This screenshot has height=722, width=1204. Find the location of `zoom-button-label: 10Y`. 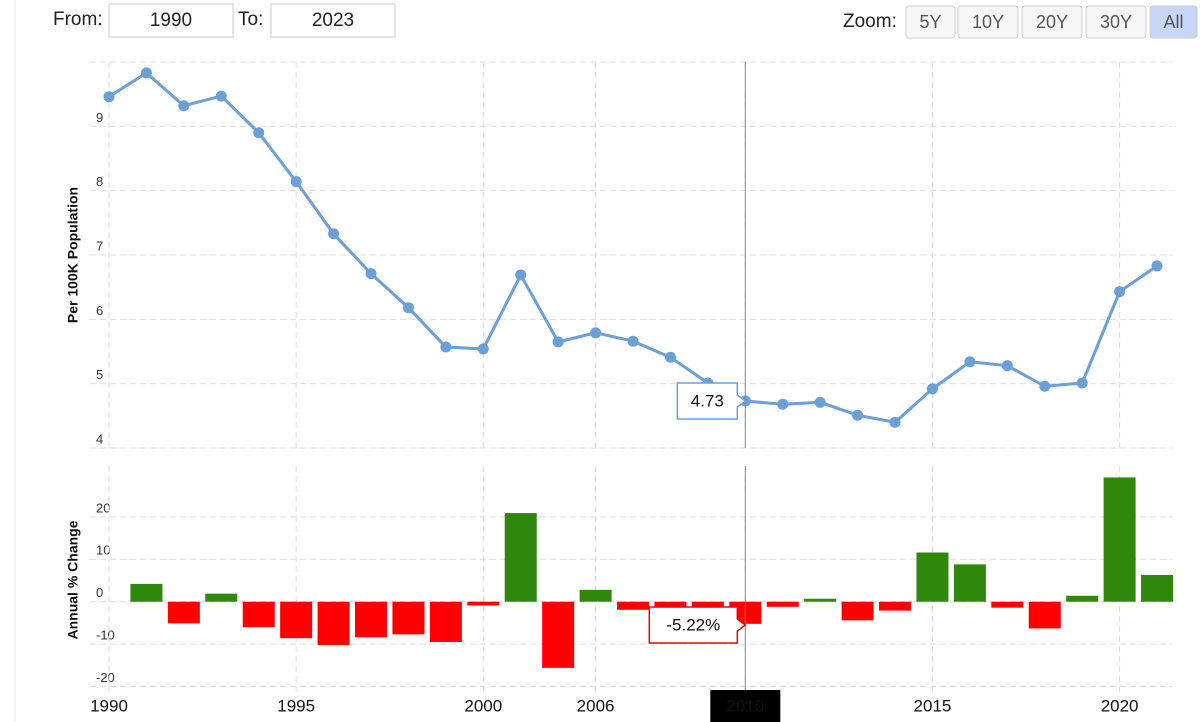

zoom-button-label: 10Y is located at coordinates (988, 22).